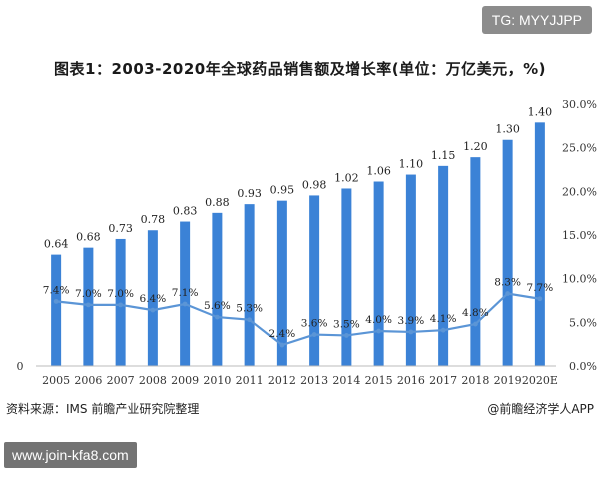 The image size is (600, 480). Describe the element at coordinates (579, 104) in the screenshot. I see `right-axis-tick-6: 30.0%` at that location.